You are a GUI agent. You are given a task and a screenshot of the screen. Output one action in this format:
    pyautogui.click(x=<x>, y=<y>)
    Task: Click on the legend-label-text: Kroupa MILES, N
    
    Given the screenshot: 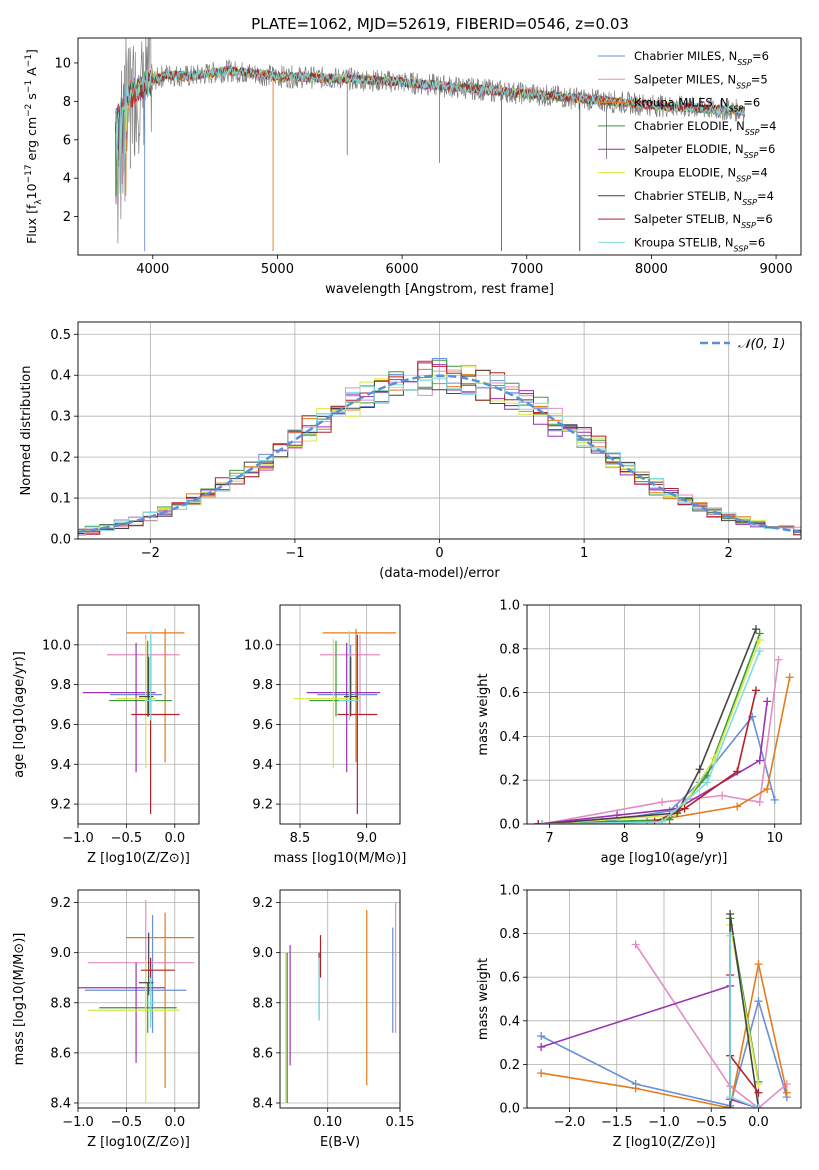 What is the action you would take?
    pyautogui.click(x=681, y=103)
    